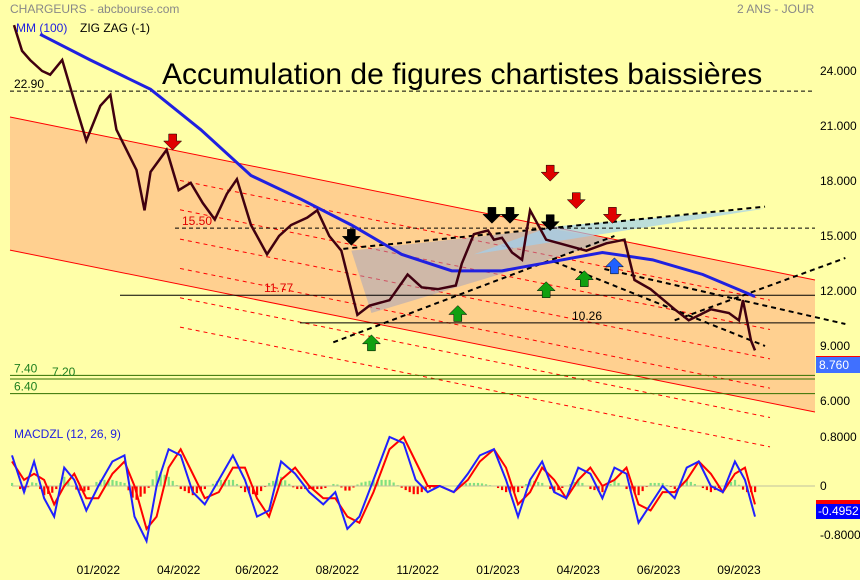 The height and width of the screenshot is (580, 860). What do you see at coordinates (838, 181) in the screenshot?
I see `price-axis-tick-label: 18.000` at bounding box center [838, 181].